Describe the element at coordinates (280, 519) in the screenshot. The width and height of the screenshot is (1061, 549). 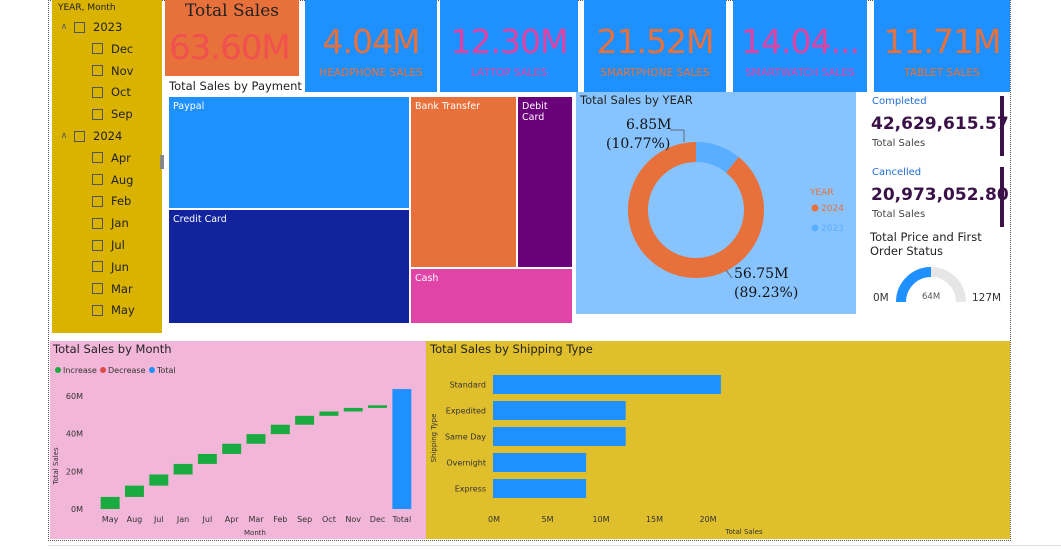
I see `month-xtick: Feb` at that location.